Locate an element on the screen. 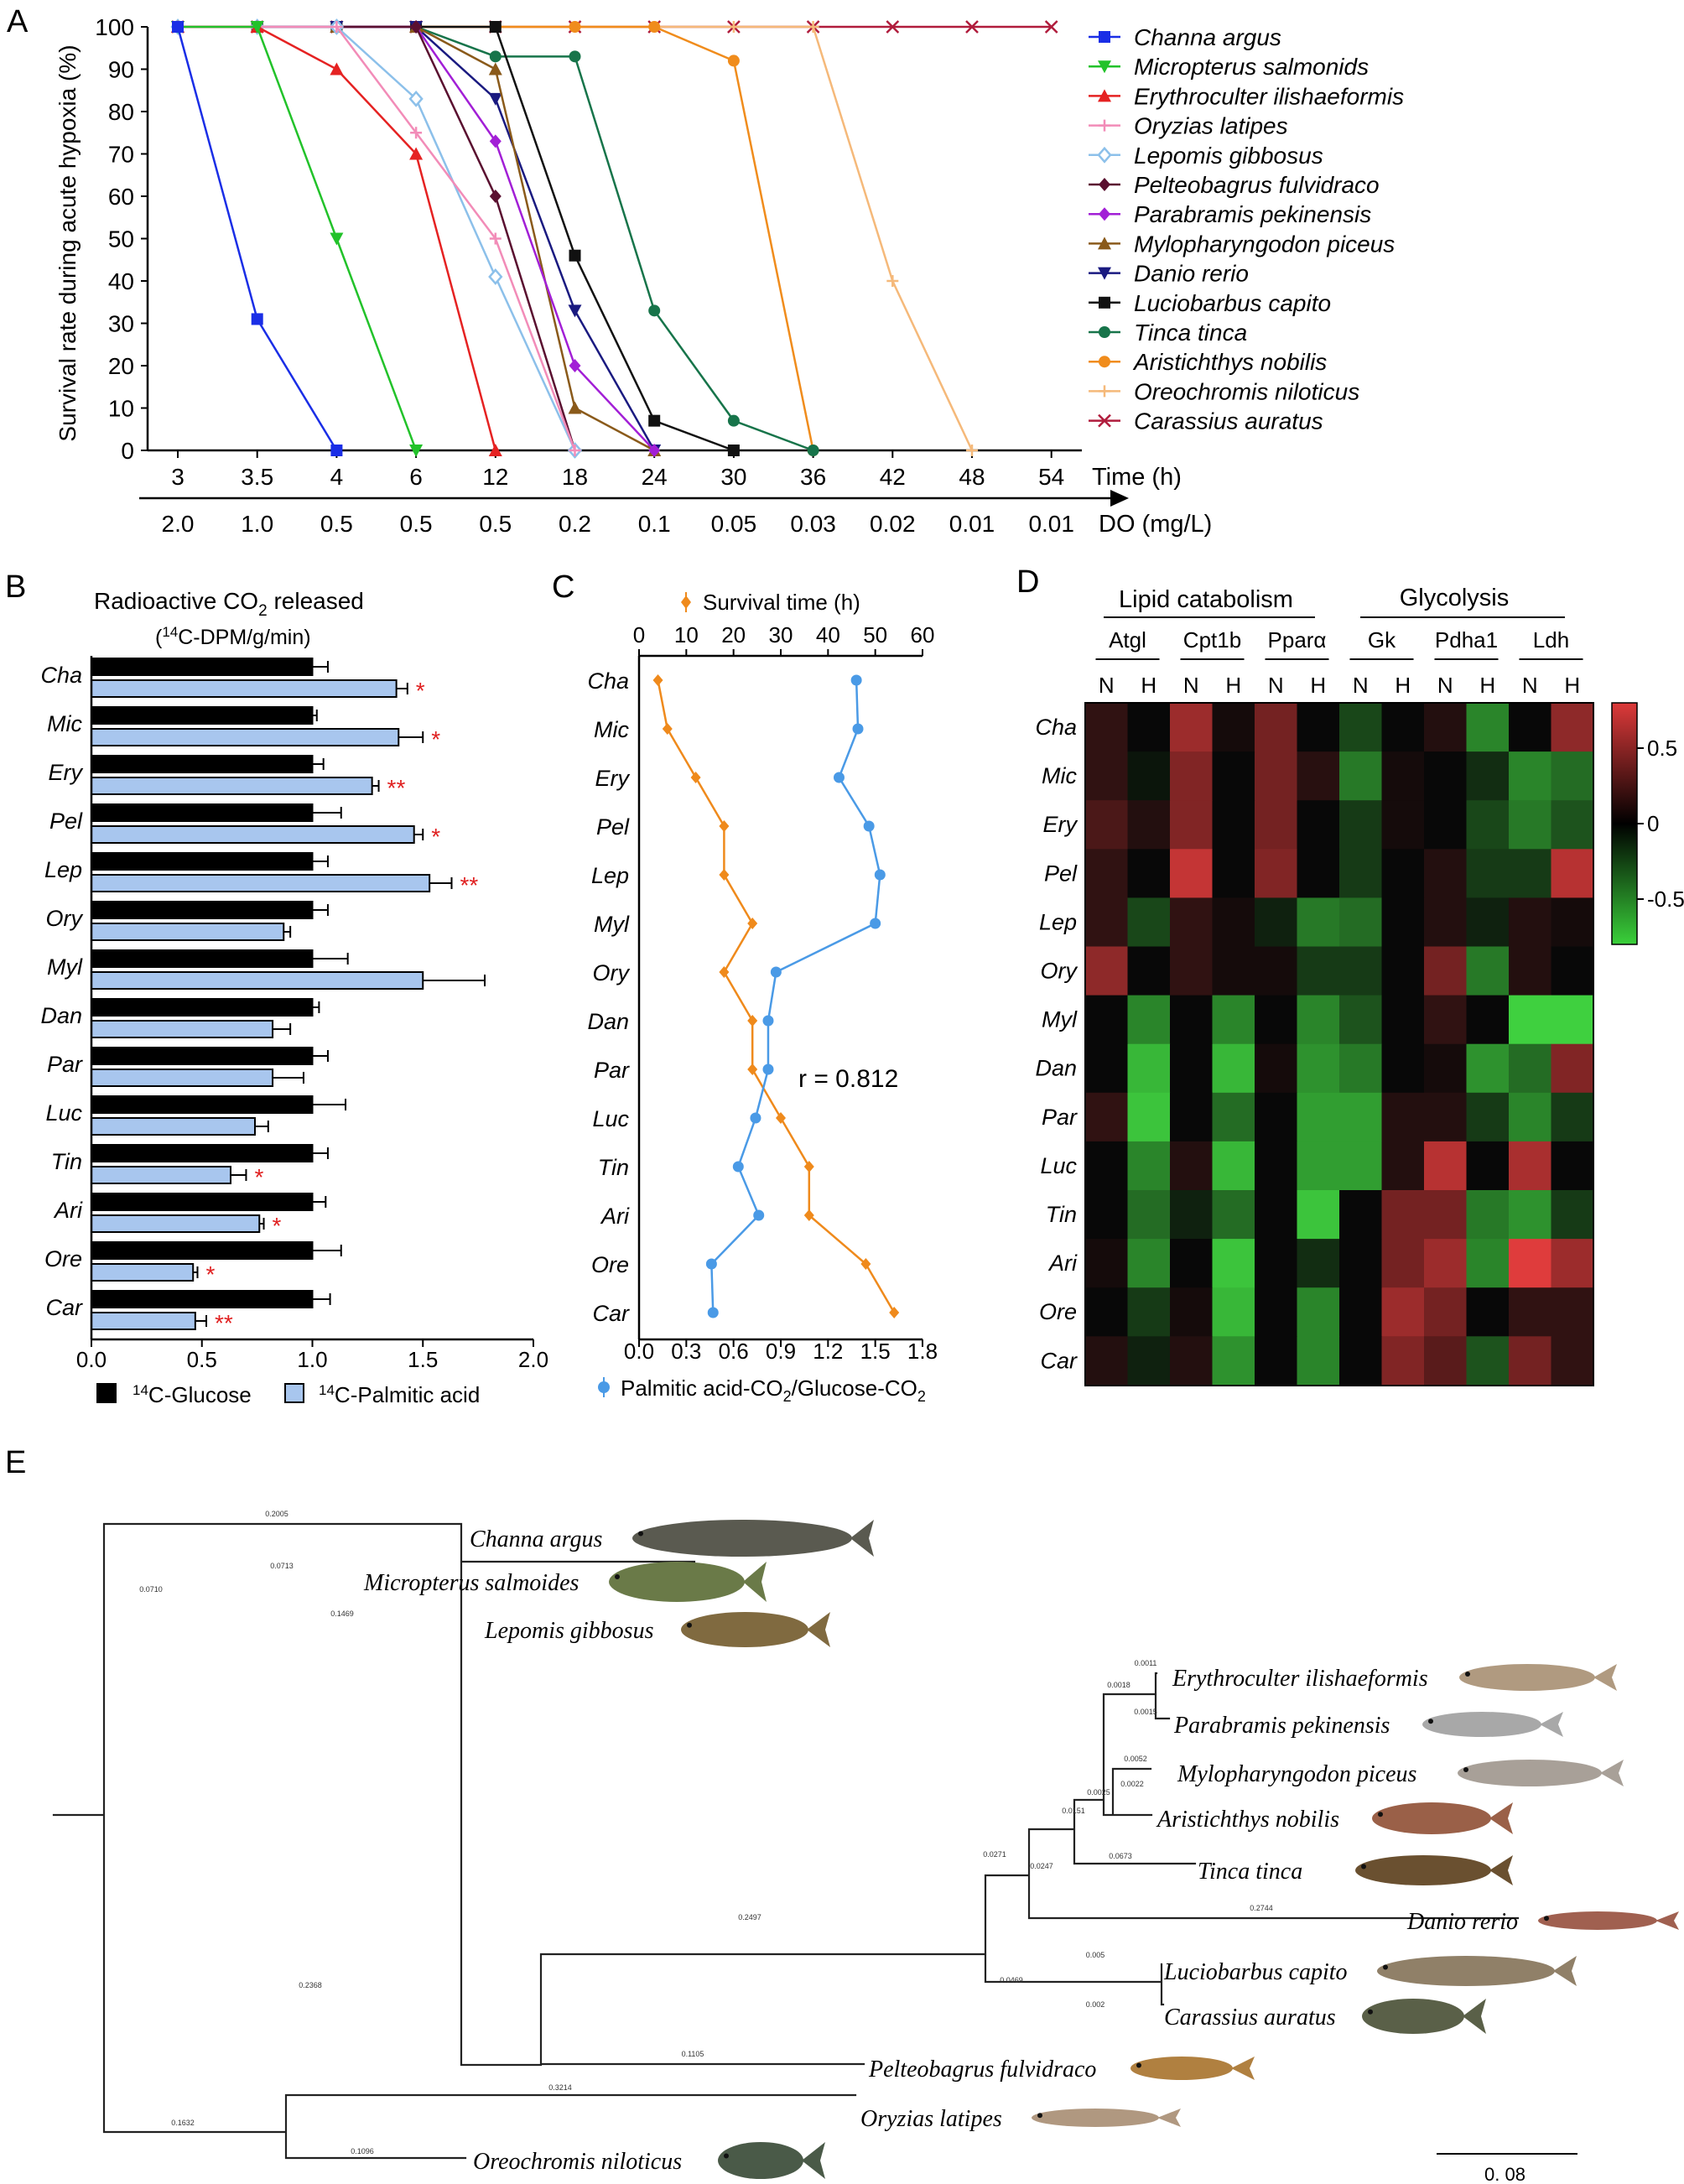  legend-marker-aristichthys-nobilis is located at coordinates (1104, 362).